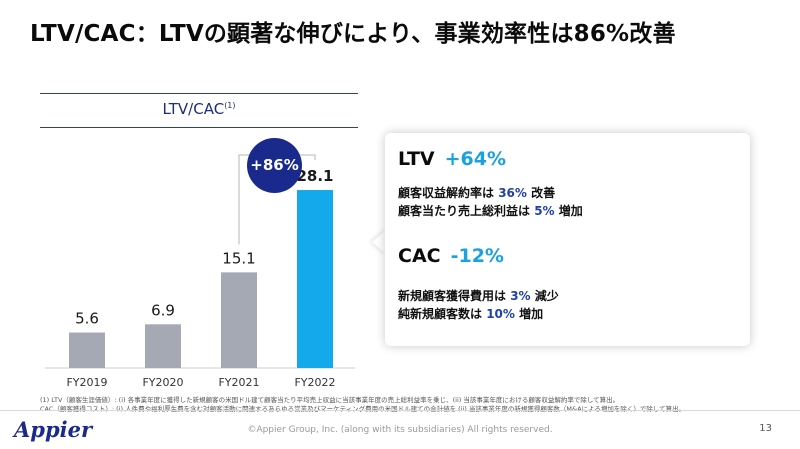 This screenshot has width=800, height=449. I want to click on page-title: LTV/CAC：LTVの顕著な伸びにより、事業効率性は86%改善, so click(353, 34).